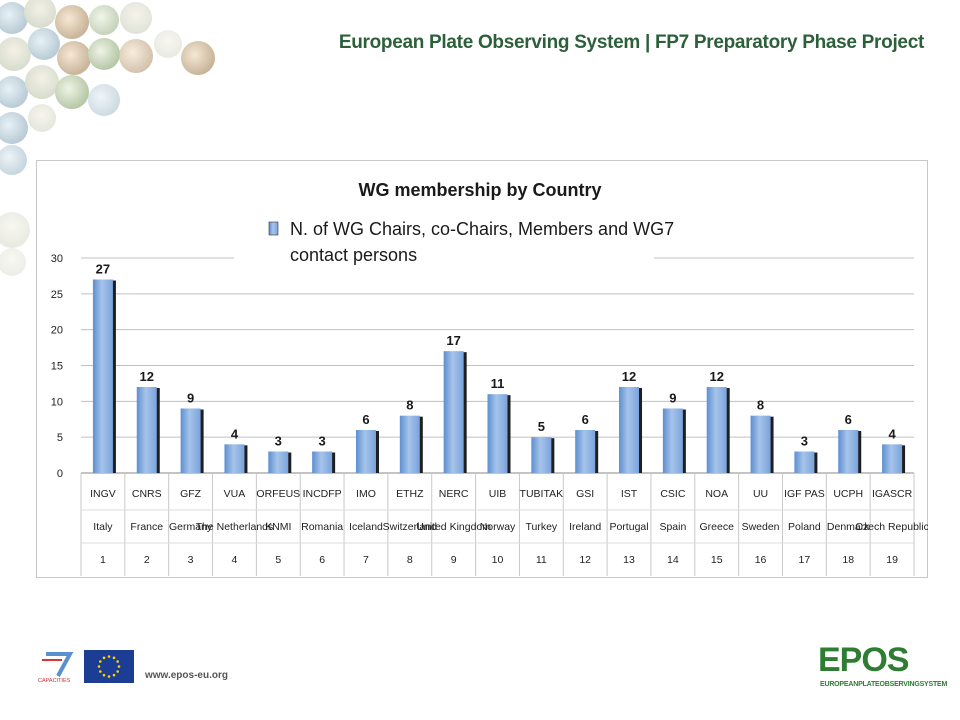 This screenshot has height=720, width=960. What do you see at coordinates (235, 527) in the screenshot?
I see `country-label: The Netherlands` at bounding box center [235, 527].